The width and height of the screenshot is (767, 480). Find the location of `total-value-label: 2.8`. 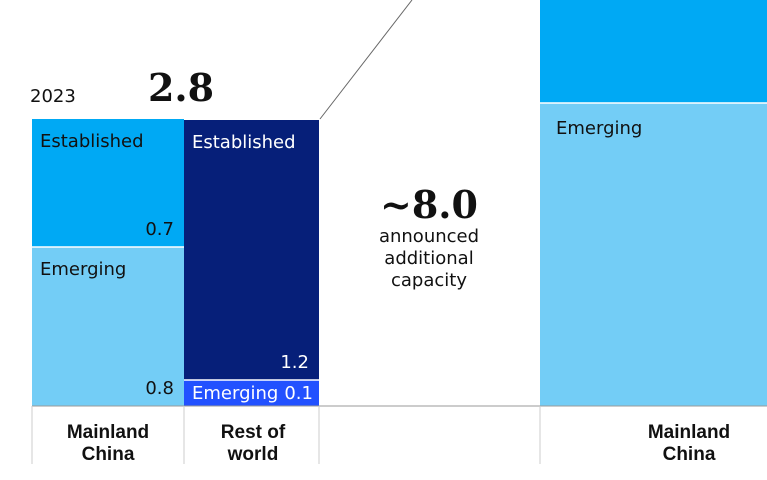

total-value-label: 2.8 is located at coordinates (181, 87).